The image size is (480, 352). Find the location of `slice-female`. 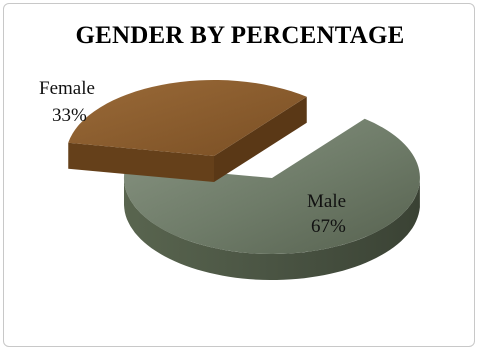

slice-female is located at coordinates (187, 131).